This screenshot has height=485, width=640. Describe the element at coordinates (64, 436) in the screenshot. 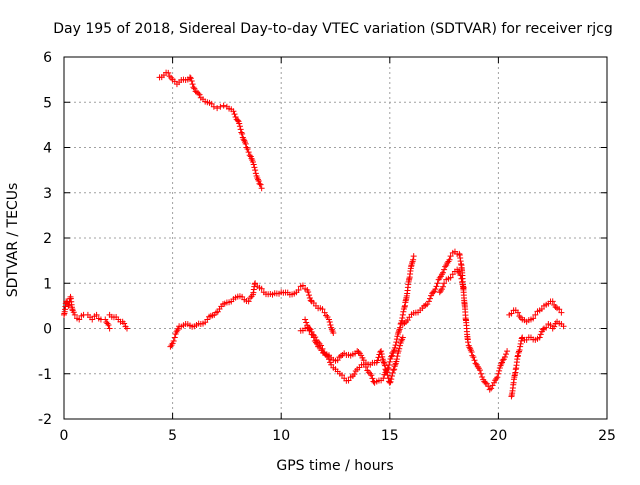

I see `x-tick-label: 0` at that location.